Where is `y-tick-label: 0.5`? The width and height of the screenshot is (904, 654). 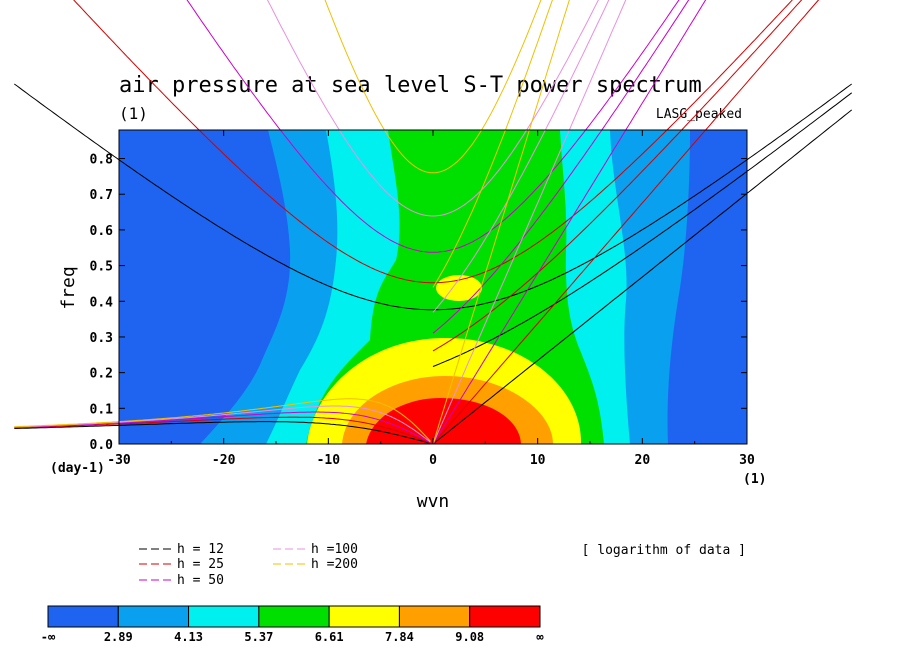
y-tick-label: 0.5 is located at coordinates (101, 267).